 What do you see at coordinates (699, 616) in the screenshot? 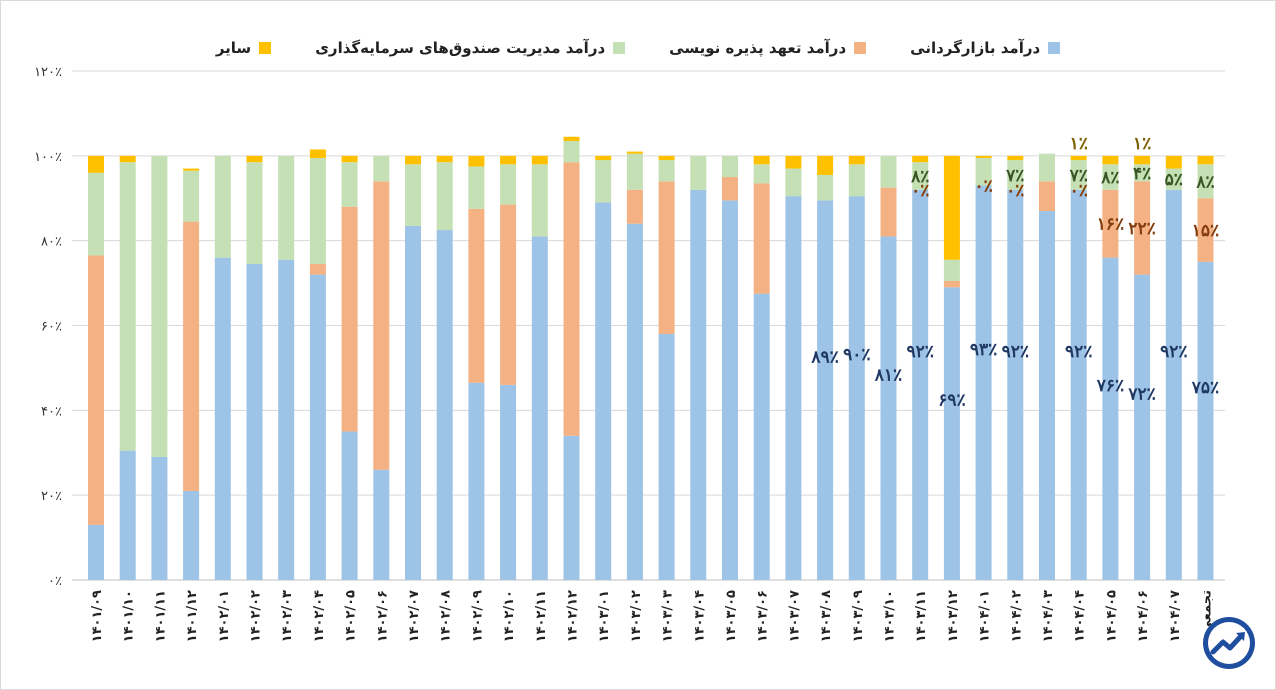
I see `x-category-label: ۱۴۰۳/۰۴` at bounding box center [699, 616].